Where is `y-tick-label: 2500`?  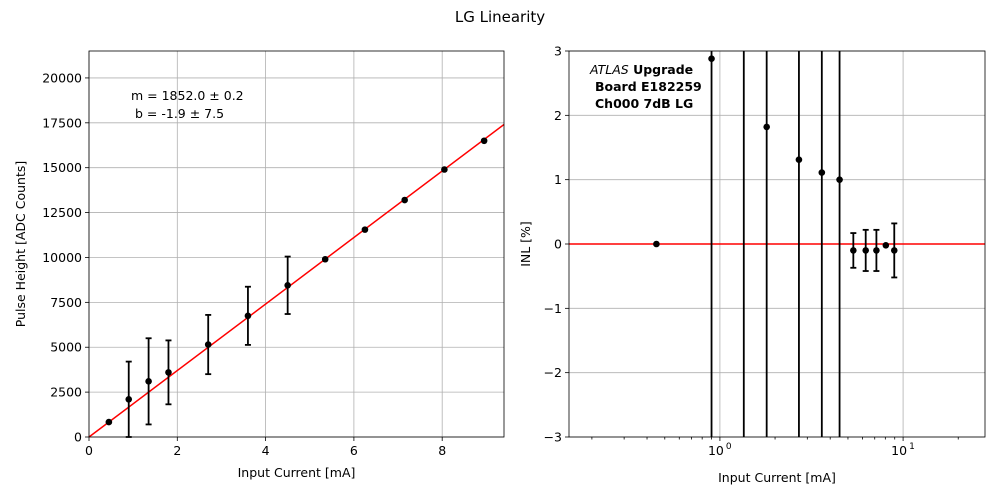
y-tick-label: 2500 is located at coordinates (66, 392).